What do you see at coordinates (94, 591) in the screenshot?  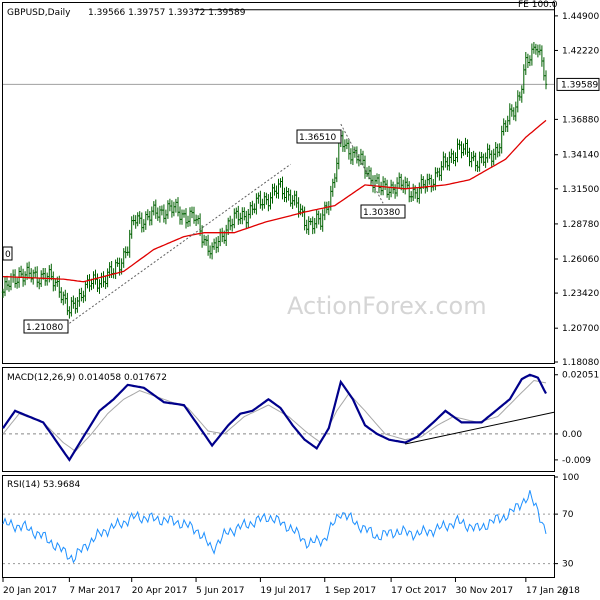 I see `x-tick-label: 7 Mar 2017` at bounding box center [94, 591].